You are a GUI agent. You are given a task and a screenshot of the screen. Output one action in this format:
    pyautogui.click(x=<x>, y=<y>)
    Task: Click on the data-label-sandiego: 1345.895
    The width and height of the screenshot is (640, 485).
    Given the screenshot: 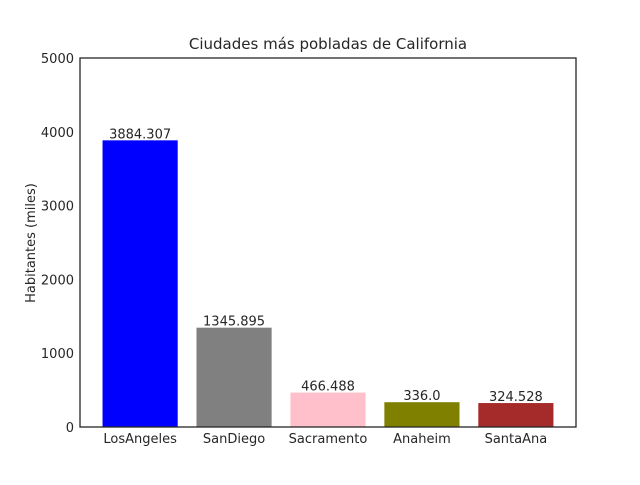 What is the action you would take?
    pyautogui.click(x=234, y=322)
    